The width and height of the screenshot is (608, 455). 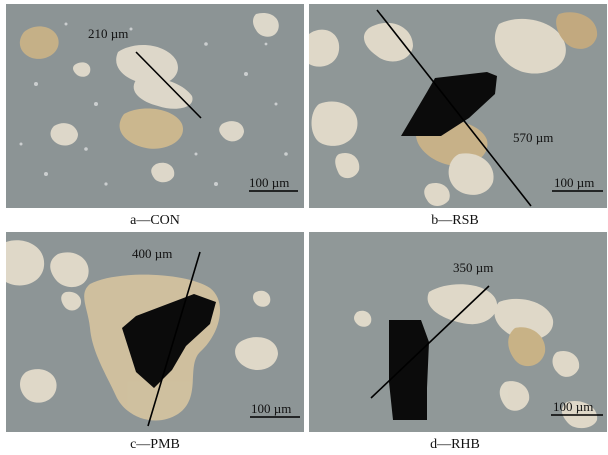 I want to click on panel-caption: b—RSB, so click(x=455, y=220).